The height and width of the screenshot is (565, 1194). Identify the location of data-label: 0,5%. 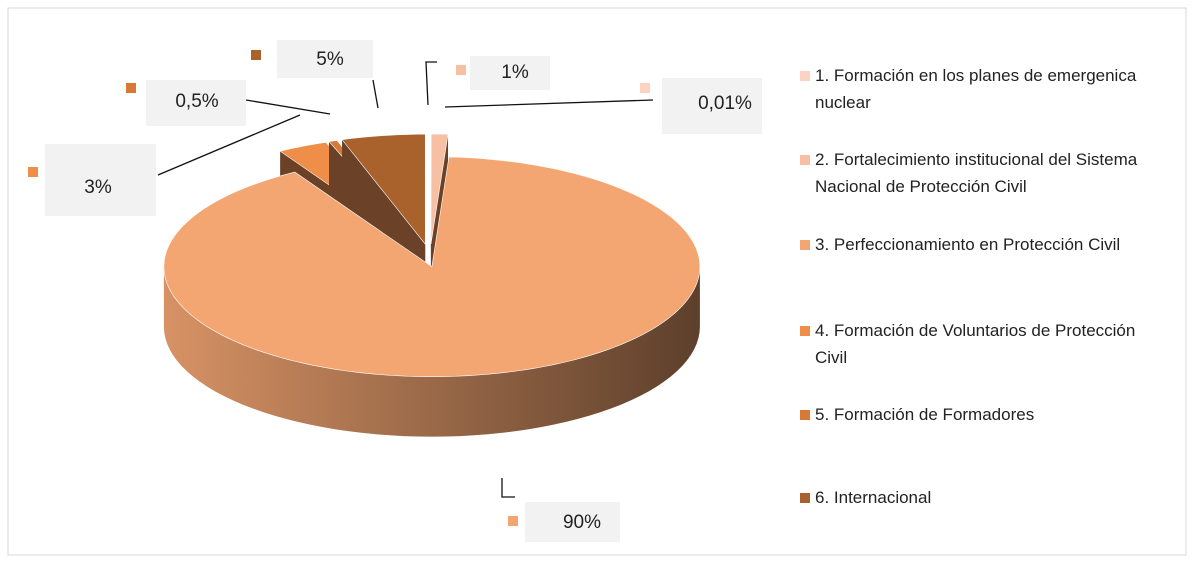
(196, 101).